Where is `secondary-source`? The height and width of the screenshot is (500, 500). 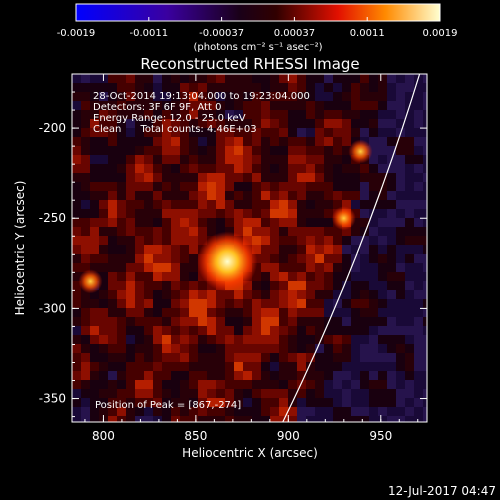 secondary-source is located at coordinates (343, 218).